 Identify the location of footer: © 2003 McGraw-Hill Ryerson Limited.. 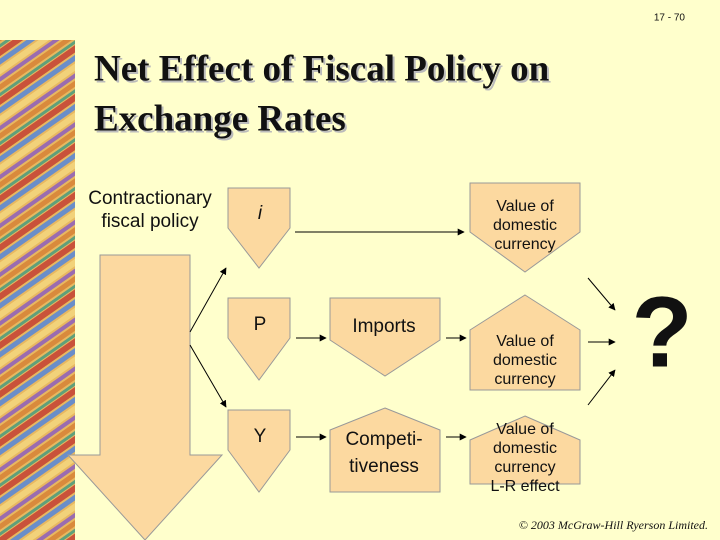
(613, 525).